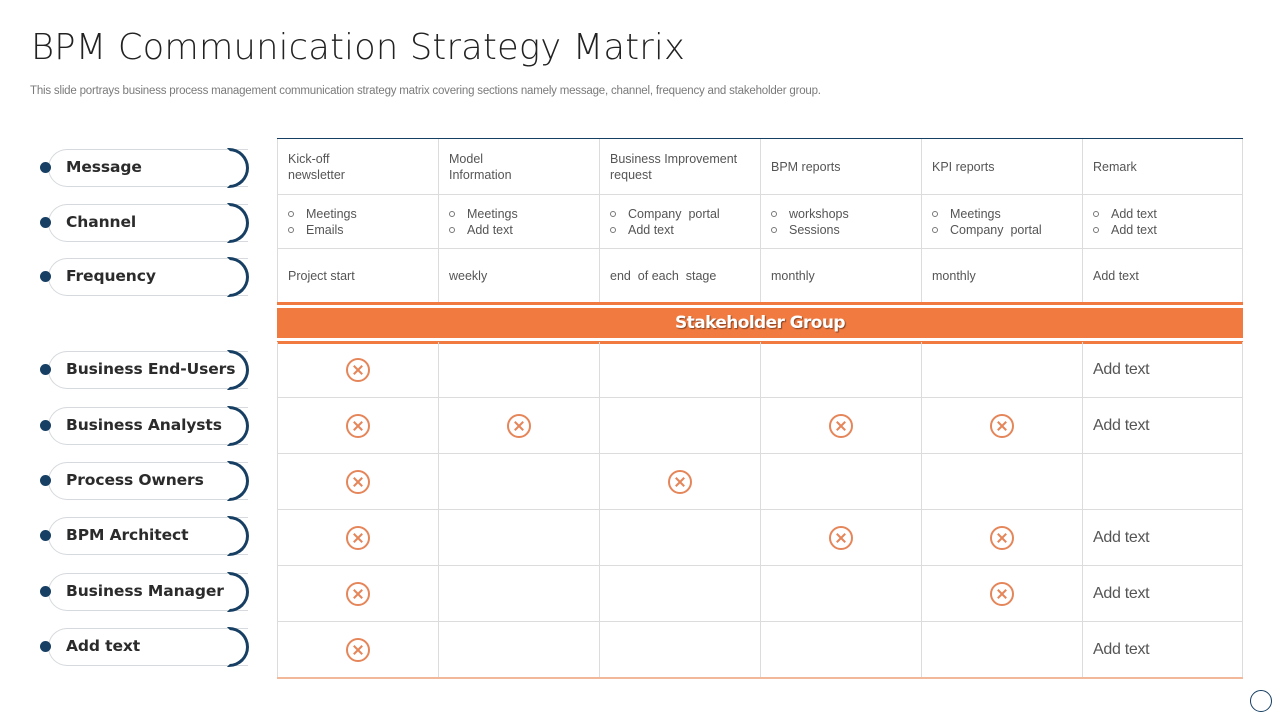 The height and width of the screenshot is (720, 1280). I want to click on channel-list: Meetings Company portal, so click(987, 222).